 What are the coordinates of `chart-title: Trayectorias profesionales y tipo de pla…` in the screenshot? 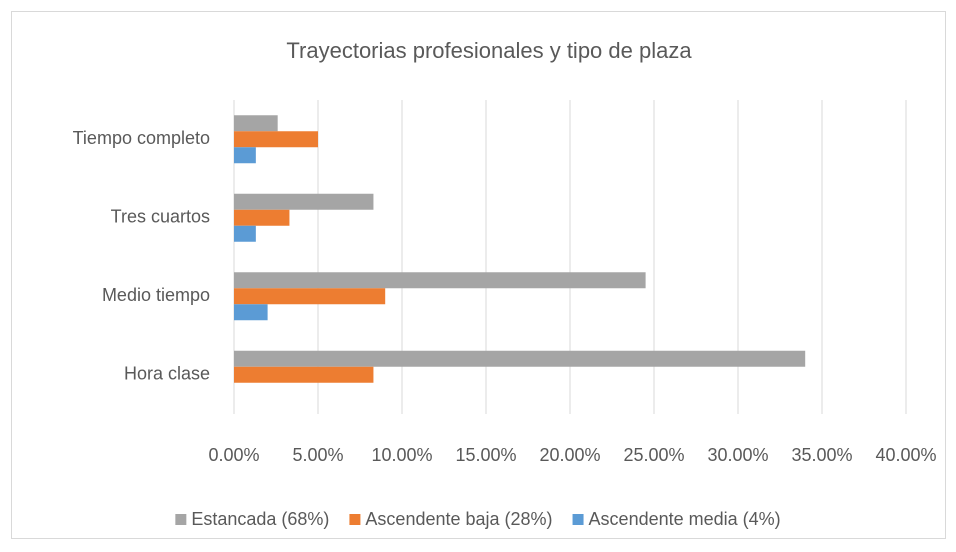 It's located at (489, 50).